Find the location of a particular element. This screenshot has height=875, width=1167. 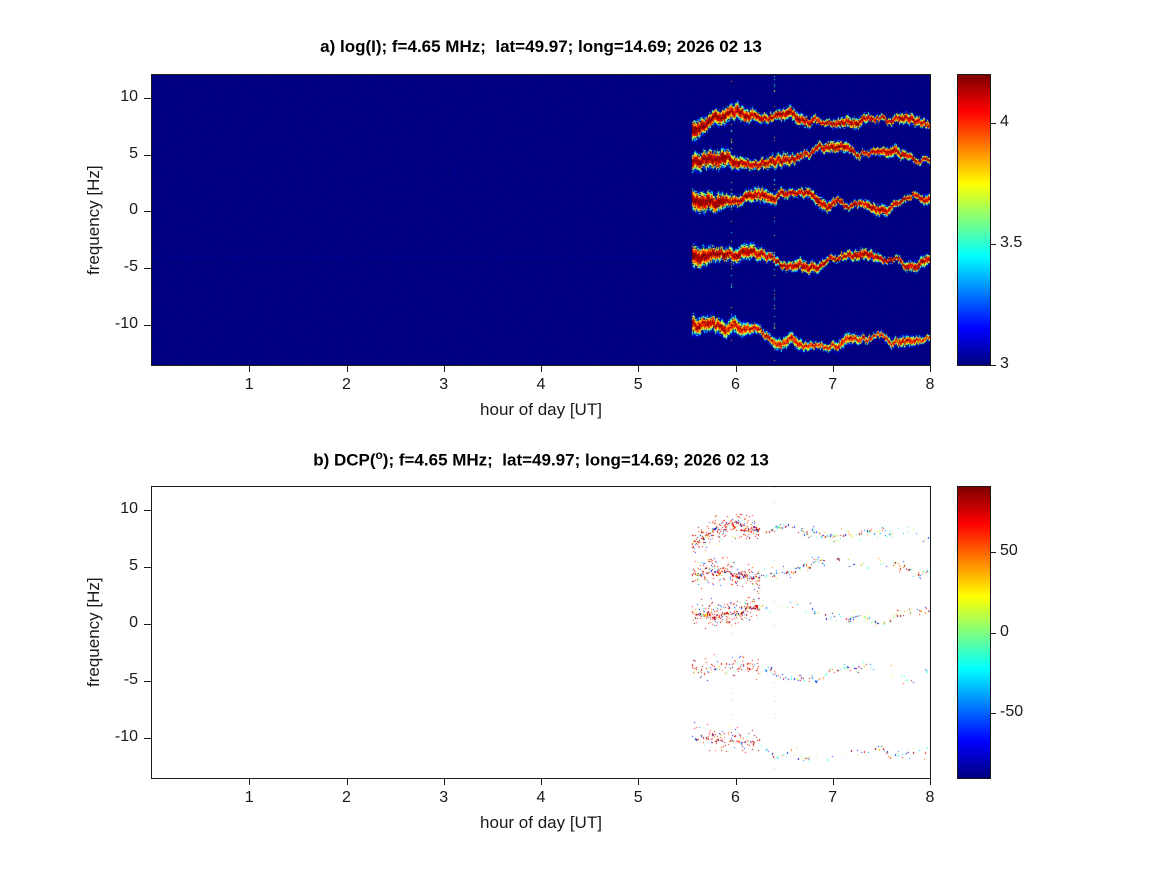

panel-b-title-prefix: b) DCP( is located at coordinates (344, 460).